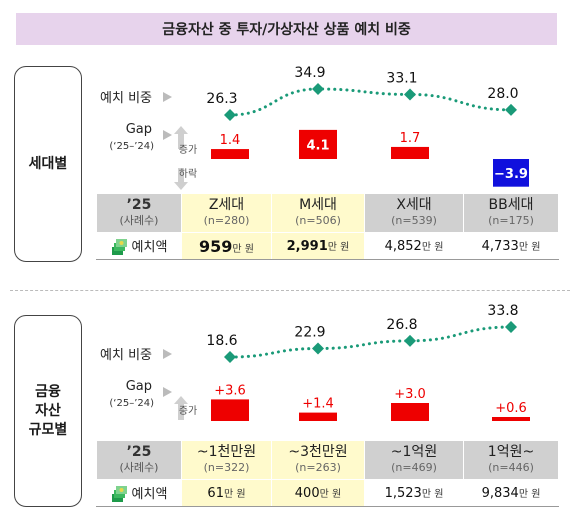 The width and height of the screenshot is (580, 520). Describe the element at coordinates (502, 94) in the screenshot. I see `data-label: 28.0` at that location.